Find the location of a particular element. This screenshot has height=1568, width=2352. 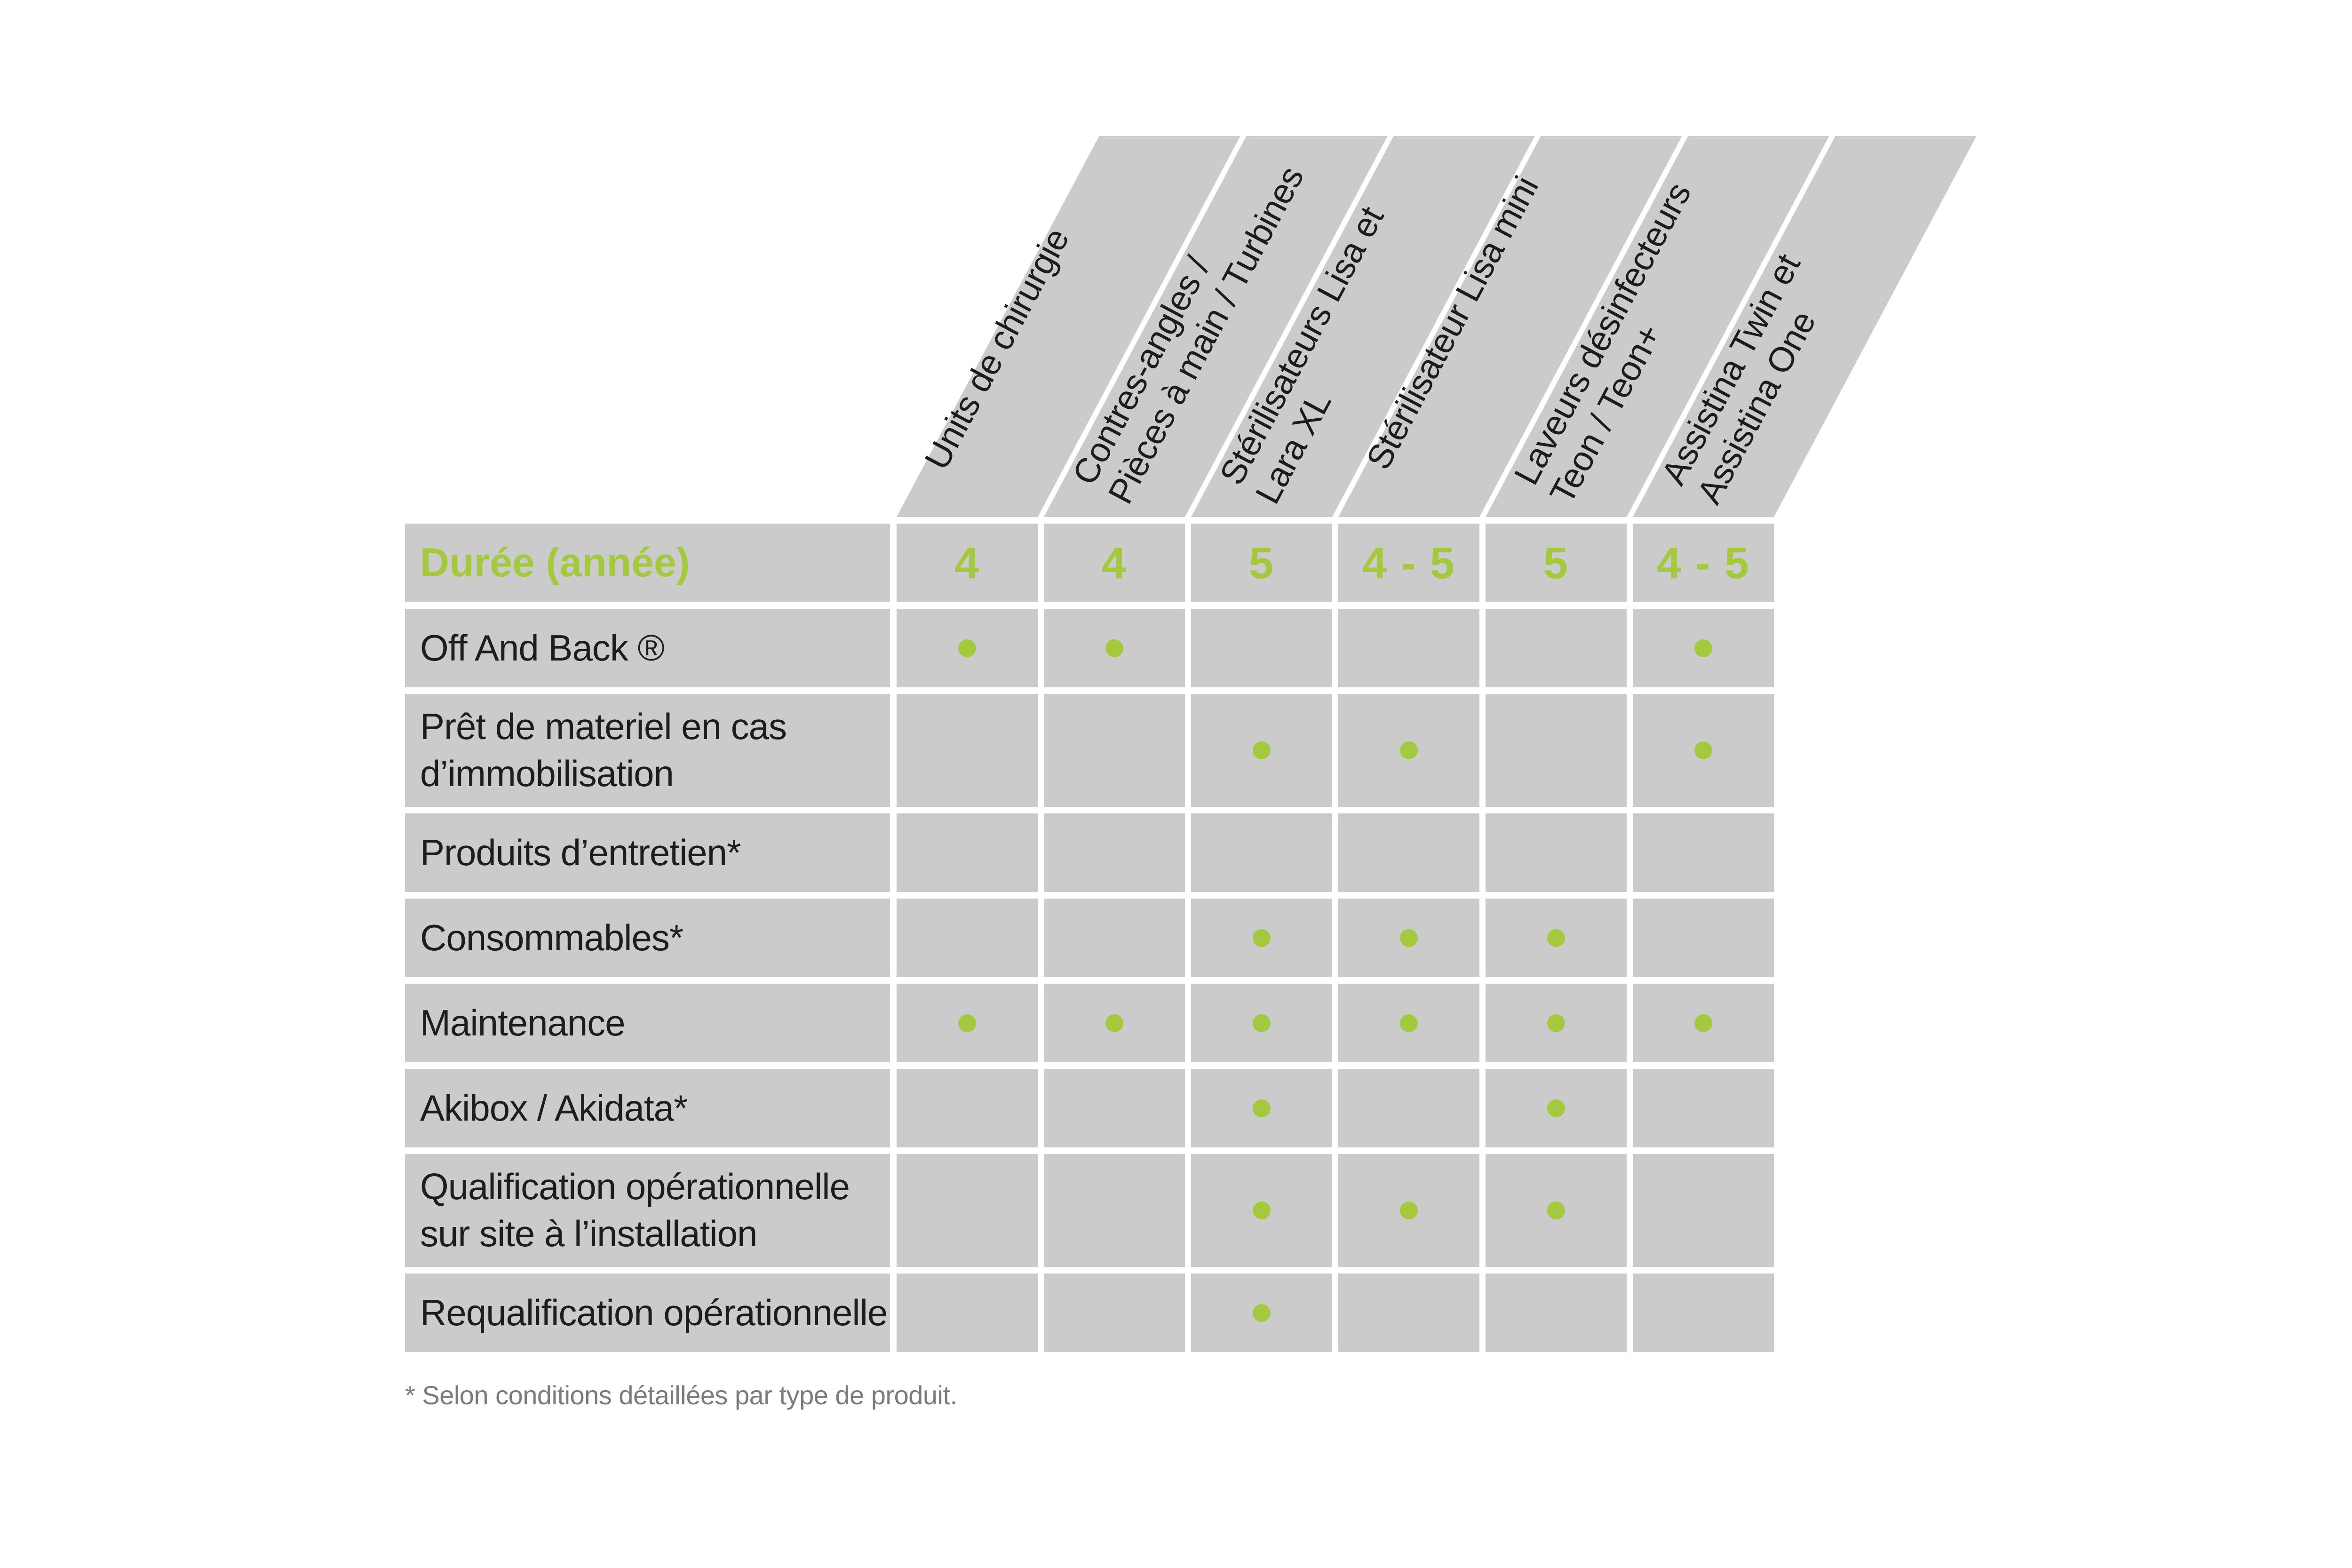

feature-row-label: Prêt de materiel en cas d’immobilisation is located at coordinates (603, 750).